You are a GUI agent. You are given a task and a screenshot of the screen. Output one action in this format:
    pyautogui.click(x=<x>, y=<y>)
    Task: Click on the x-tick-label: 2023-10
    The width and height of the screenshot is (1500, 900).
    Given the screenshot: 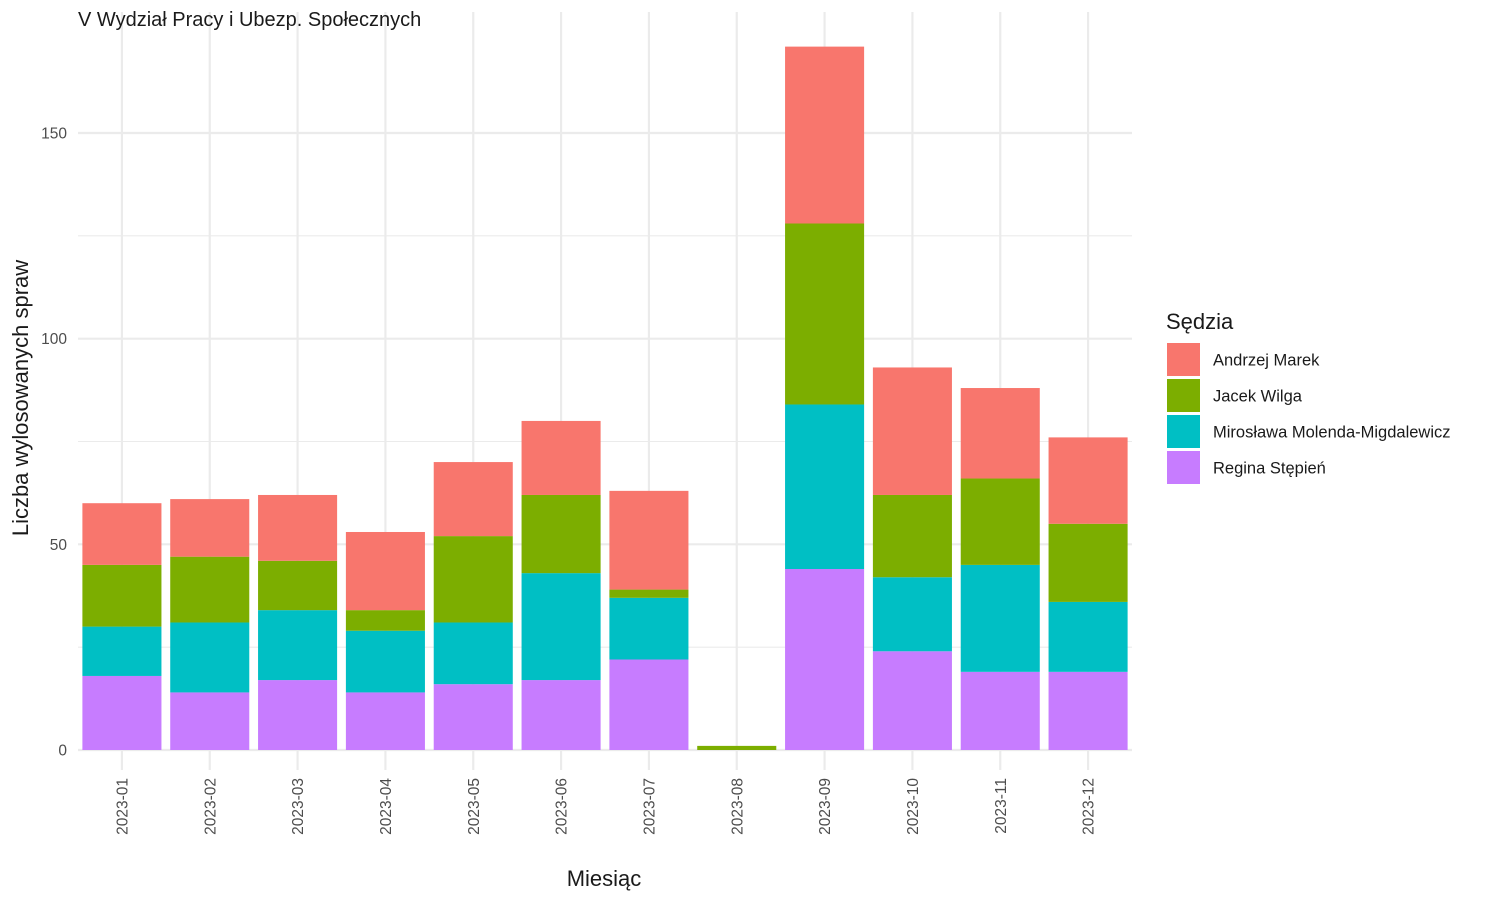 What is the action you would take?
    pyautogui.click(x=913, y=806)
    